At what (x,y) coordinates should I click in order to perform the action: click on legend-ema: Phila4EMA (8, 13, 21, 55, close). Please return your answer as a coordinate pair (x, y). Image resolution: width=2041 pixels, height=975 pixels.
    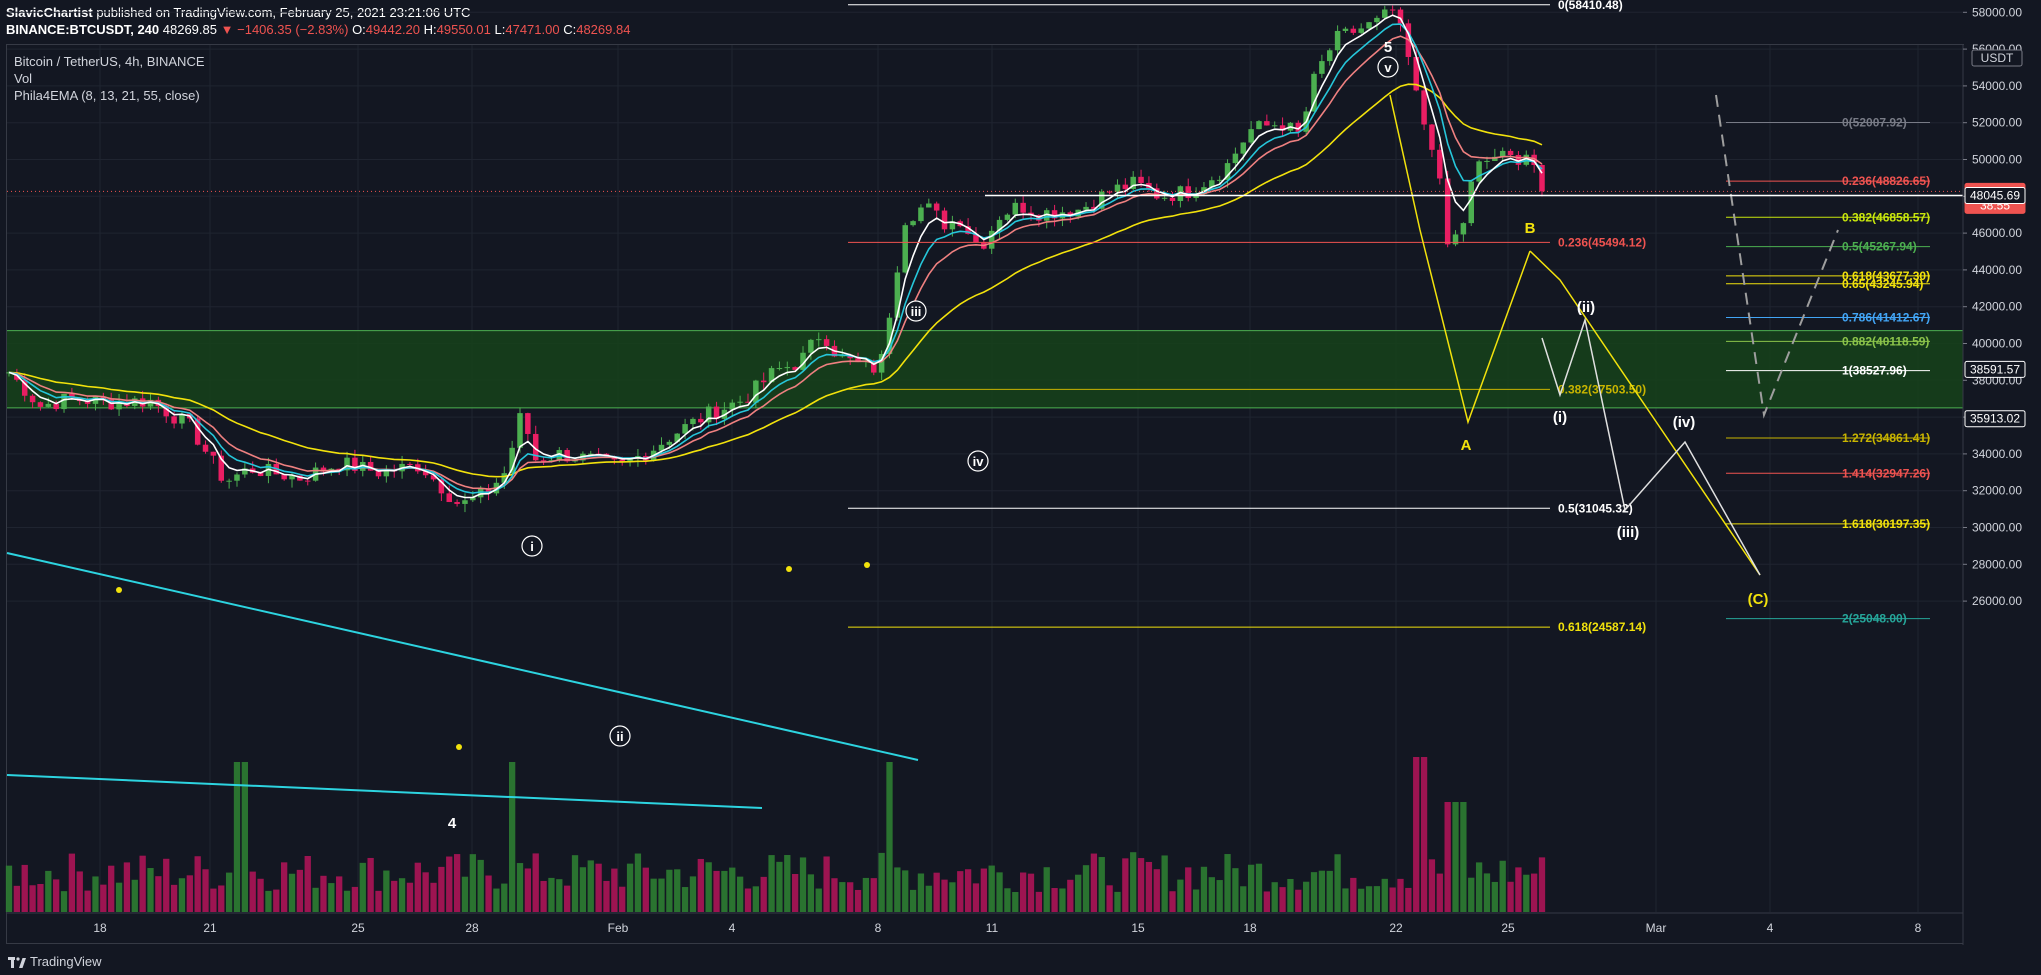
    Looking at the image, I should click on (107, 95).